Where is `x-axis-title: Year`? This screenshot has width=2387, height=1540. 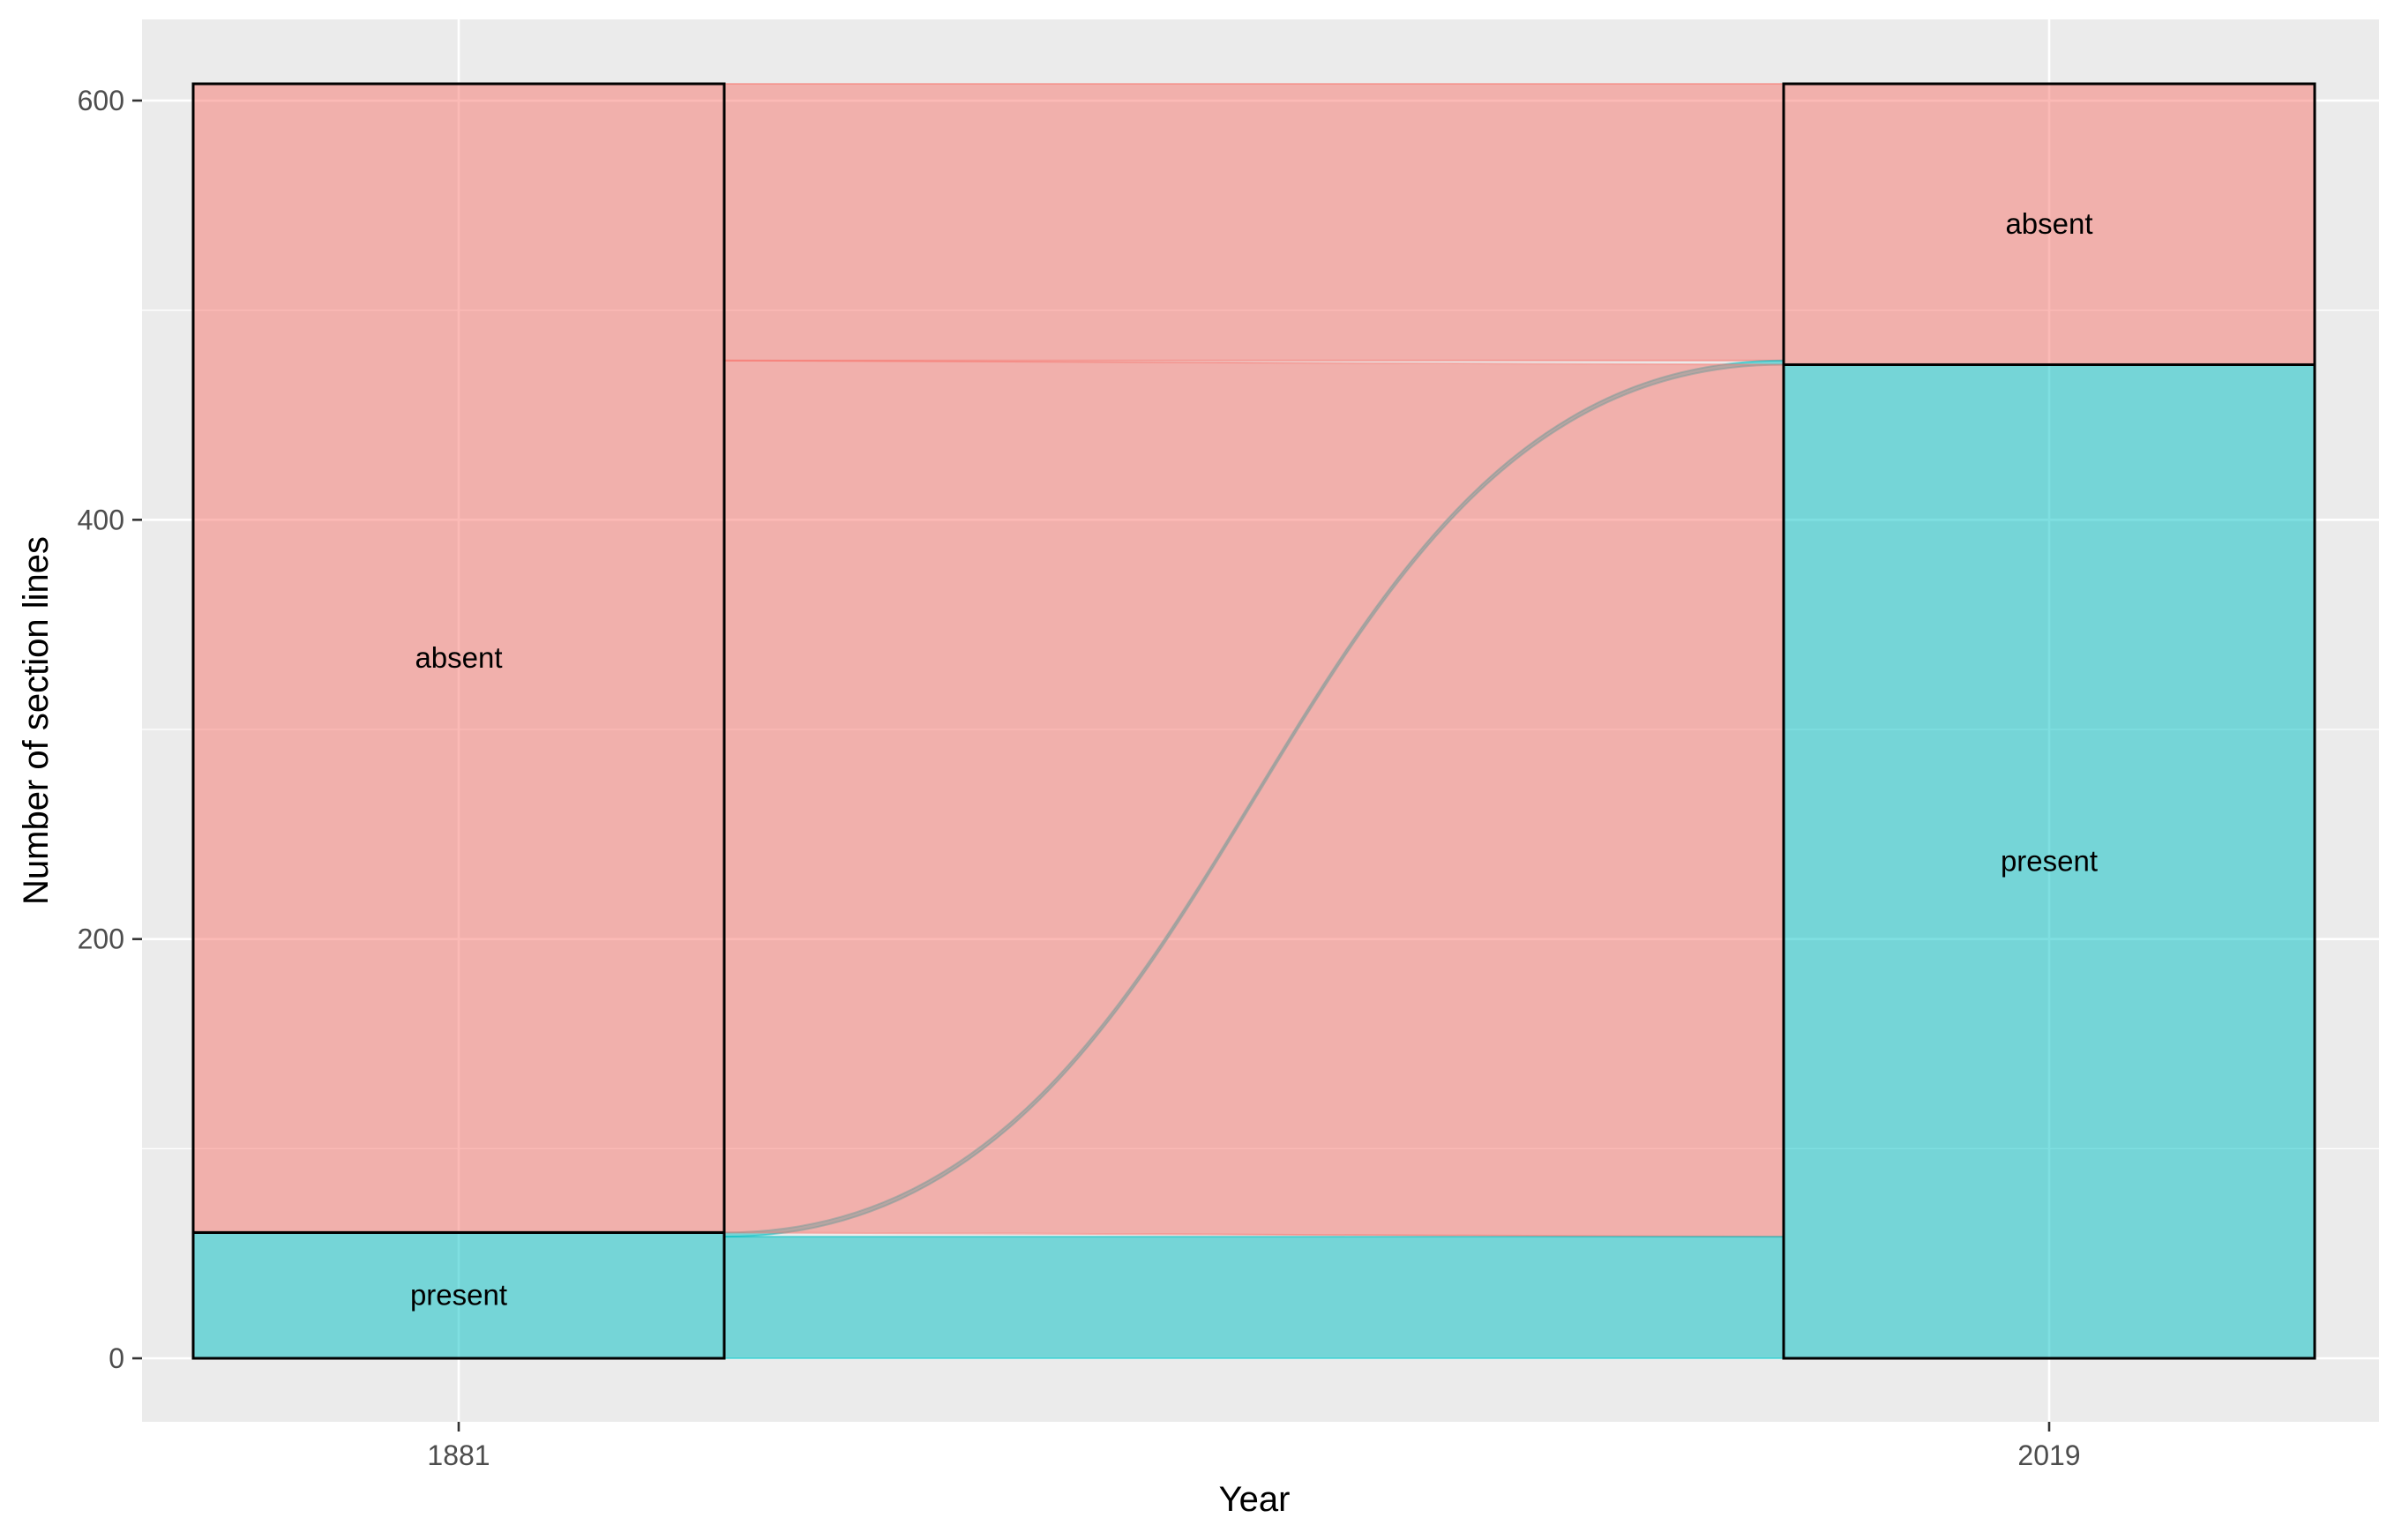 x-axis-title: Year is located at coordinates (1255, 1499).